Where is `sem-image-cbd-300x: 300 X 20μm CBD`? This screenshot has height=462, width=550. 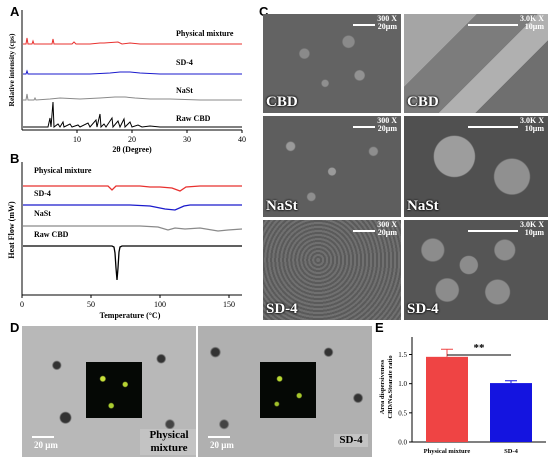
sem-image-cbd-300x: 300 X 20μm CBD is located at coordinates (332, 63).